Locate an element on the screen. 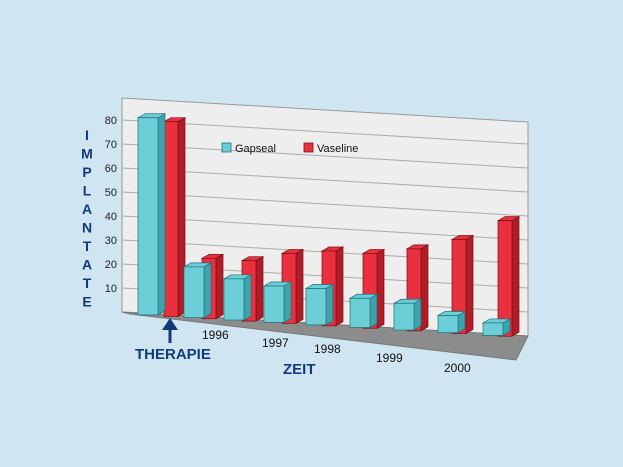  legend-swatch-gapseal is located at coordinates (226, 147).